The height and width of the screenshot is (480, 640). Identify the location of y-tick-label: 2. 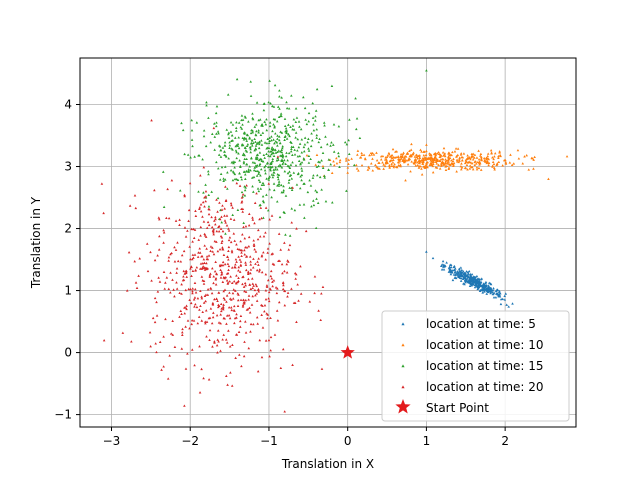
(68, 229).